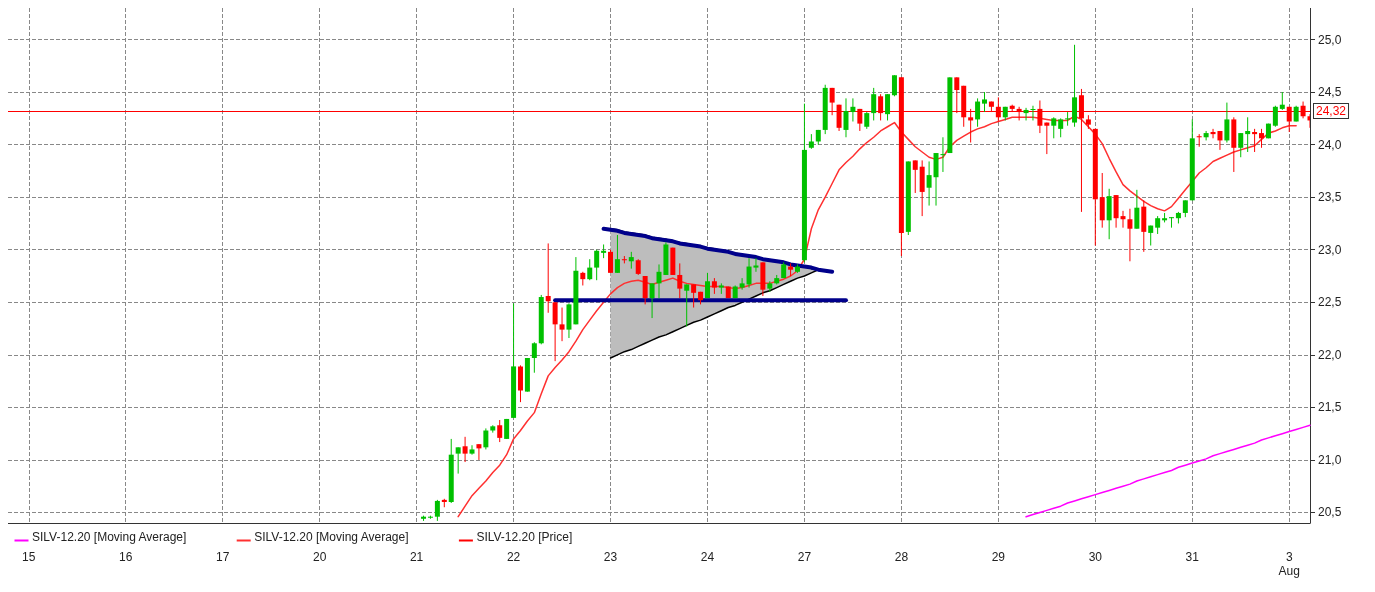  What do you see at coordinates (524, 537) in the screenshot?
I see `legend-label: SILV-12.20 [Price]` at bounding box center [524, 537].